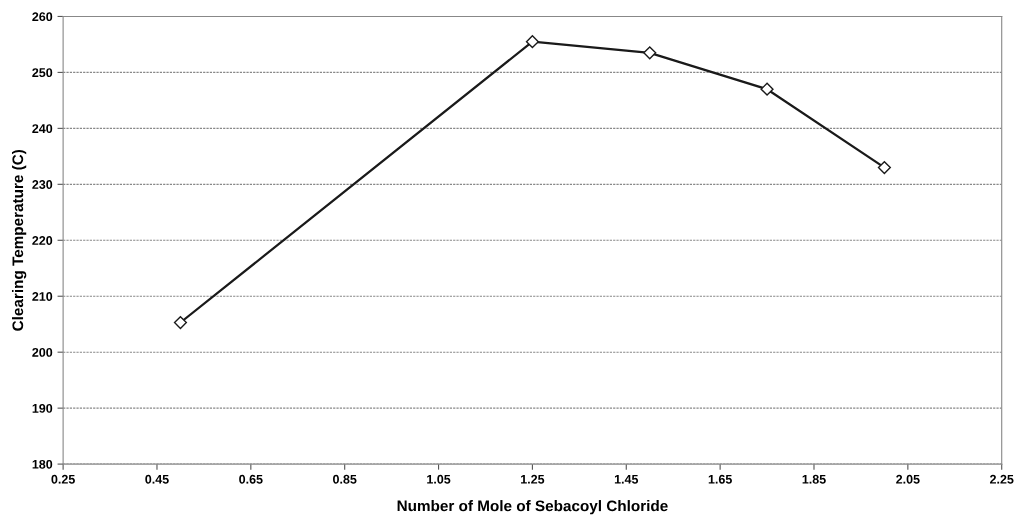  Describe the element at coordinates (1001, 479) in the screenshot. I see `x-tick-label: 2.25` at that location.